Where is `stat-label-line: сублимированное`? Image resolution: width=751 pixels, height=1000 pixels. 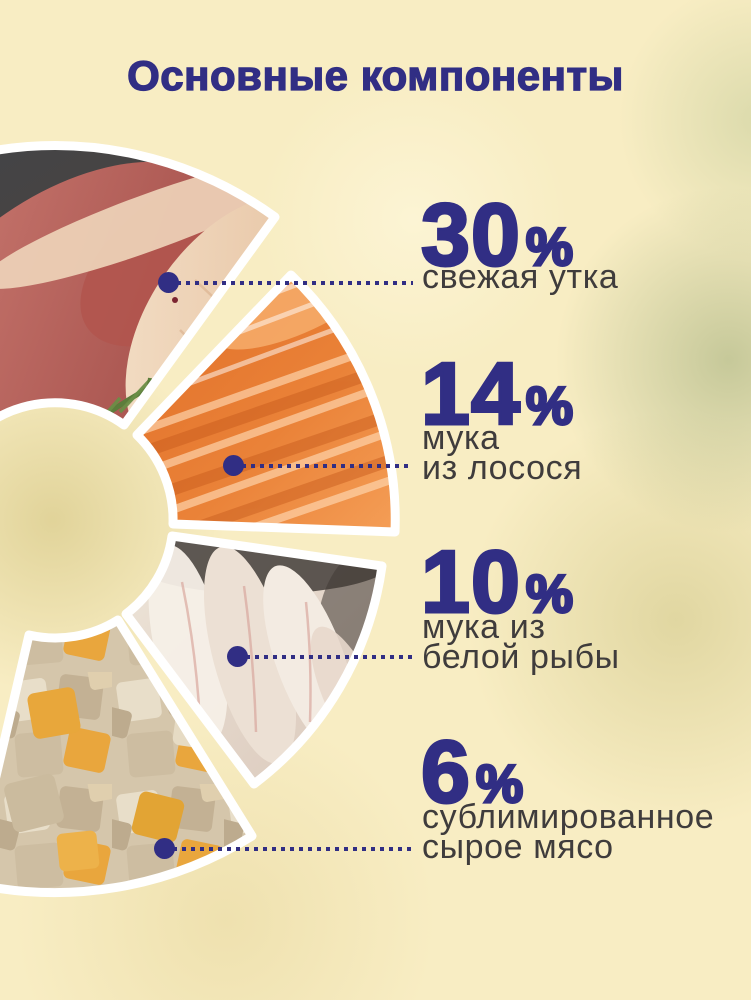 stat-label-line: сублимированное is located at coordinates (568, 817).